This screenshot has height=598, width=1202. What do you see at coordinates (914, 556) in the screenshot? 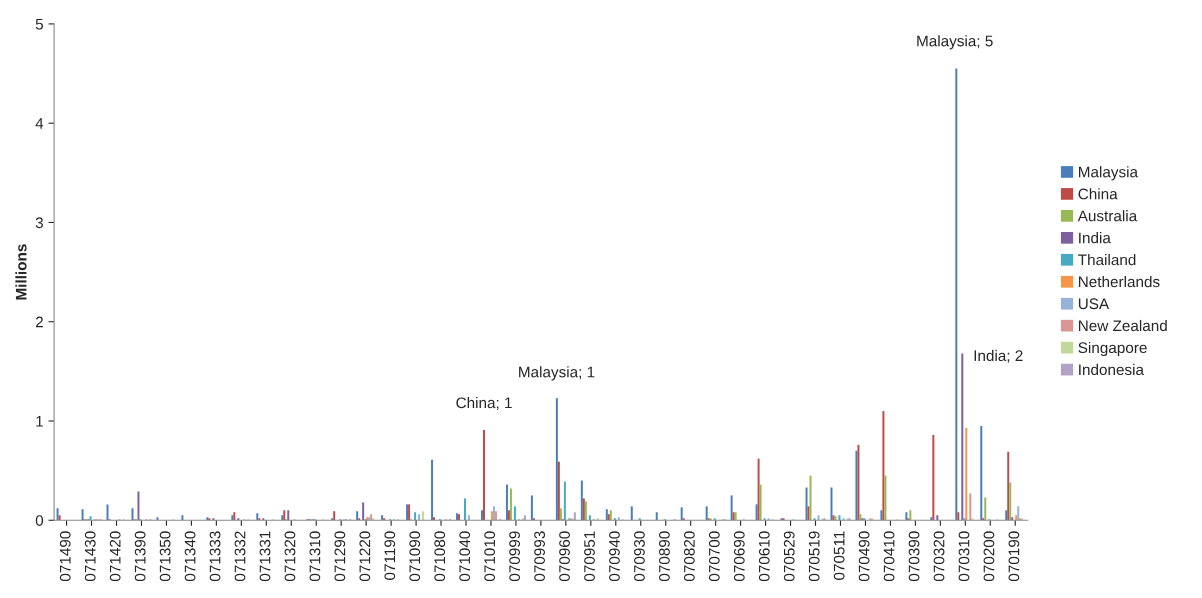
I see `x-tick-label: 070390` at bounding box center [914, 556].